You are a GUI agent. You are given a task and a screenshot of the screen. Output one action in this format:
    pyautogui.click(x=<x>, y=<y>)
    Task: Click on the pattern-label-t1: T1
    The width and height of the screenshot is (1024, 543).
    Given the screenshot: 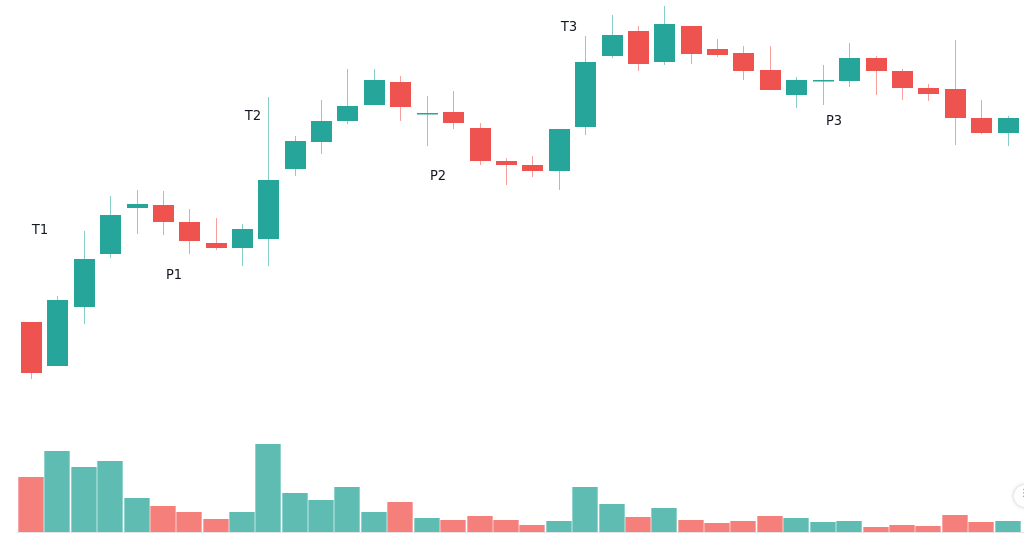 What is the action you would take?
    pyautogui.click(x=39, y=230)
    